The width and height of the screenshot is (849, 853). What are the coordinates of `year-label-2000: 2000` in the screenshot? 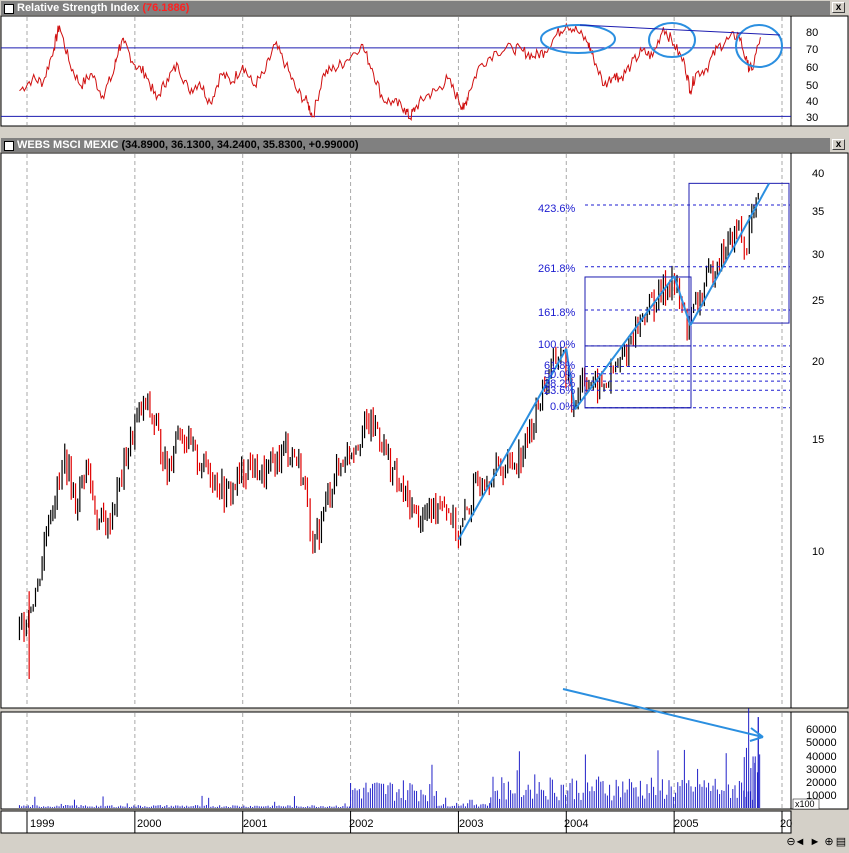 It's located at (149, 824).